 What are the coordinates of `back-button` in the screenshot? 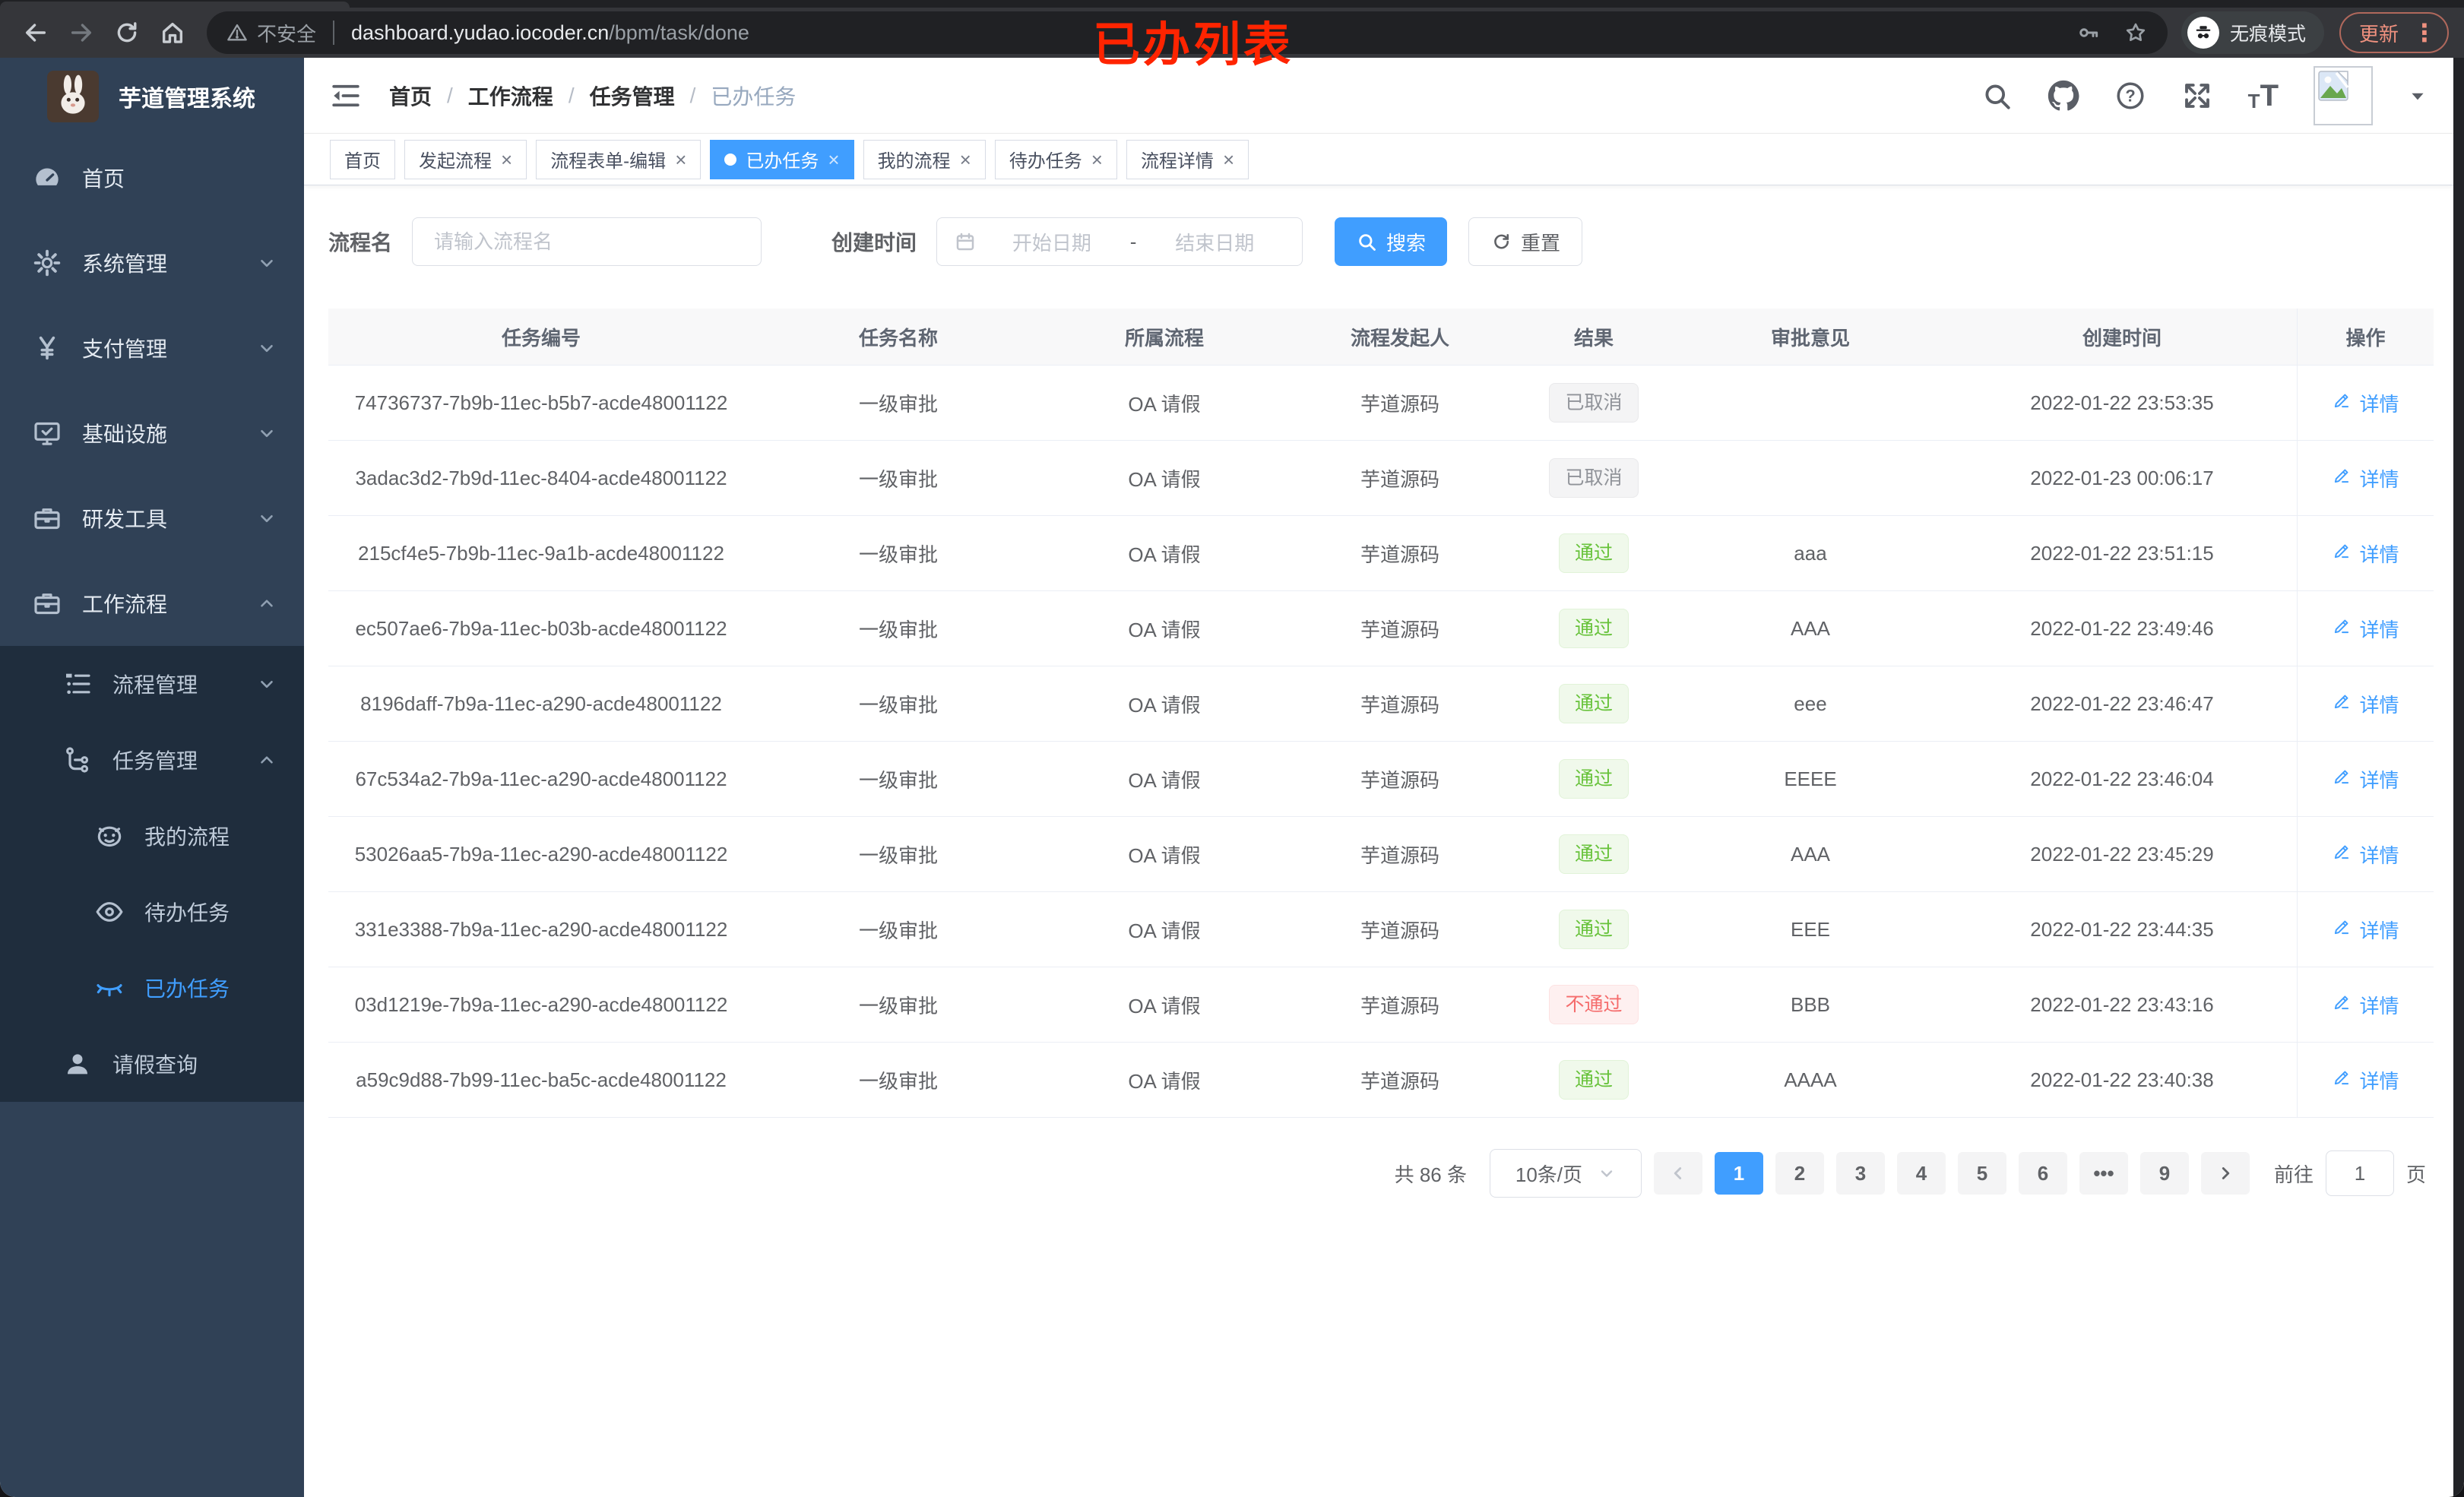 It's located at (35, 32).